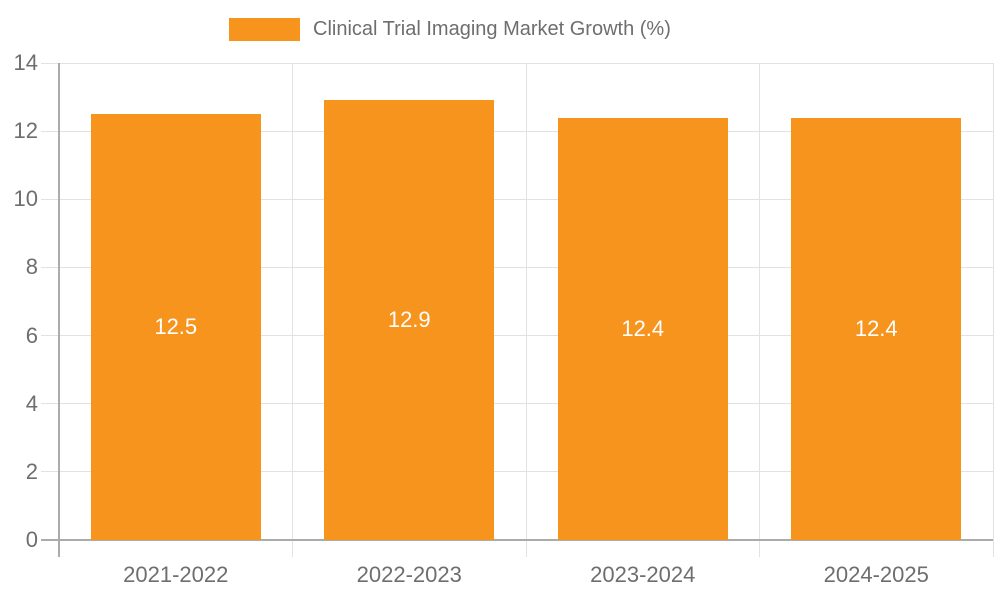 The image size is (1000, 600). What do you see at coordinates (176, 574) in the screenshot?
I see `x-tick-label: 2021-2022` at bounding box center [176, 574].